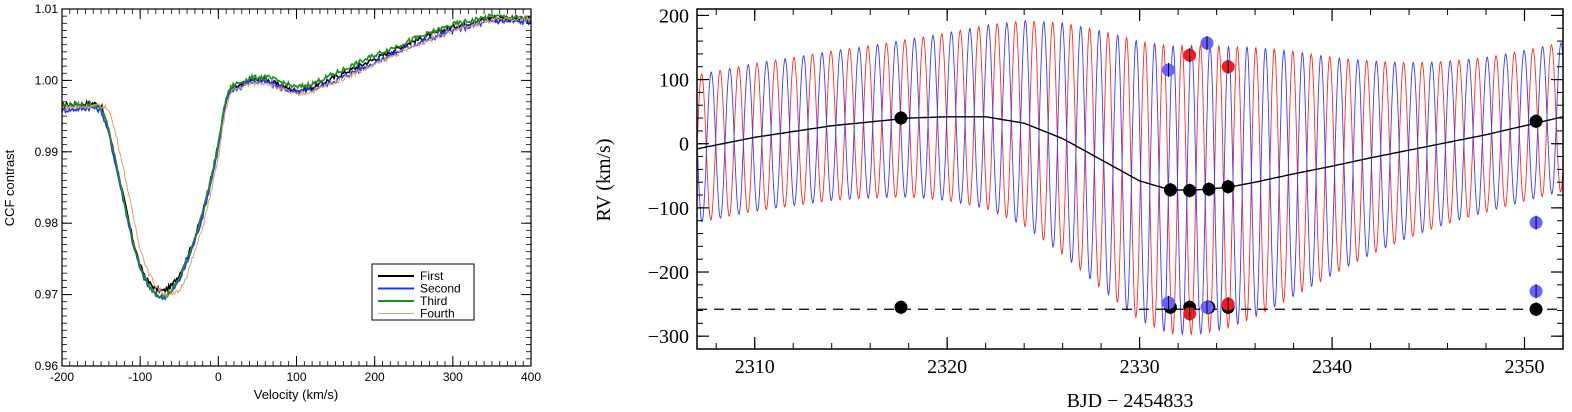 The width and height of the screenshot is (1572, 412). I want to click on ccf-x-tick-label: 0, so click(218, 377).